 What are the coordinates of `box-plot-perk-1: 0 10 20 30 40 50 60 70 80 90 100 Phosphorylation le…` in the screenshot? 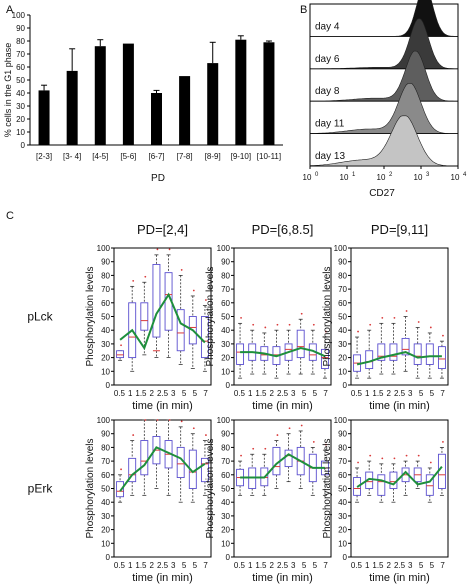 It's located at (148, 500).